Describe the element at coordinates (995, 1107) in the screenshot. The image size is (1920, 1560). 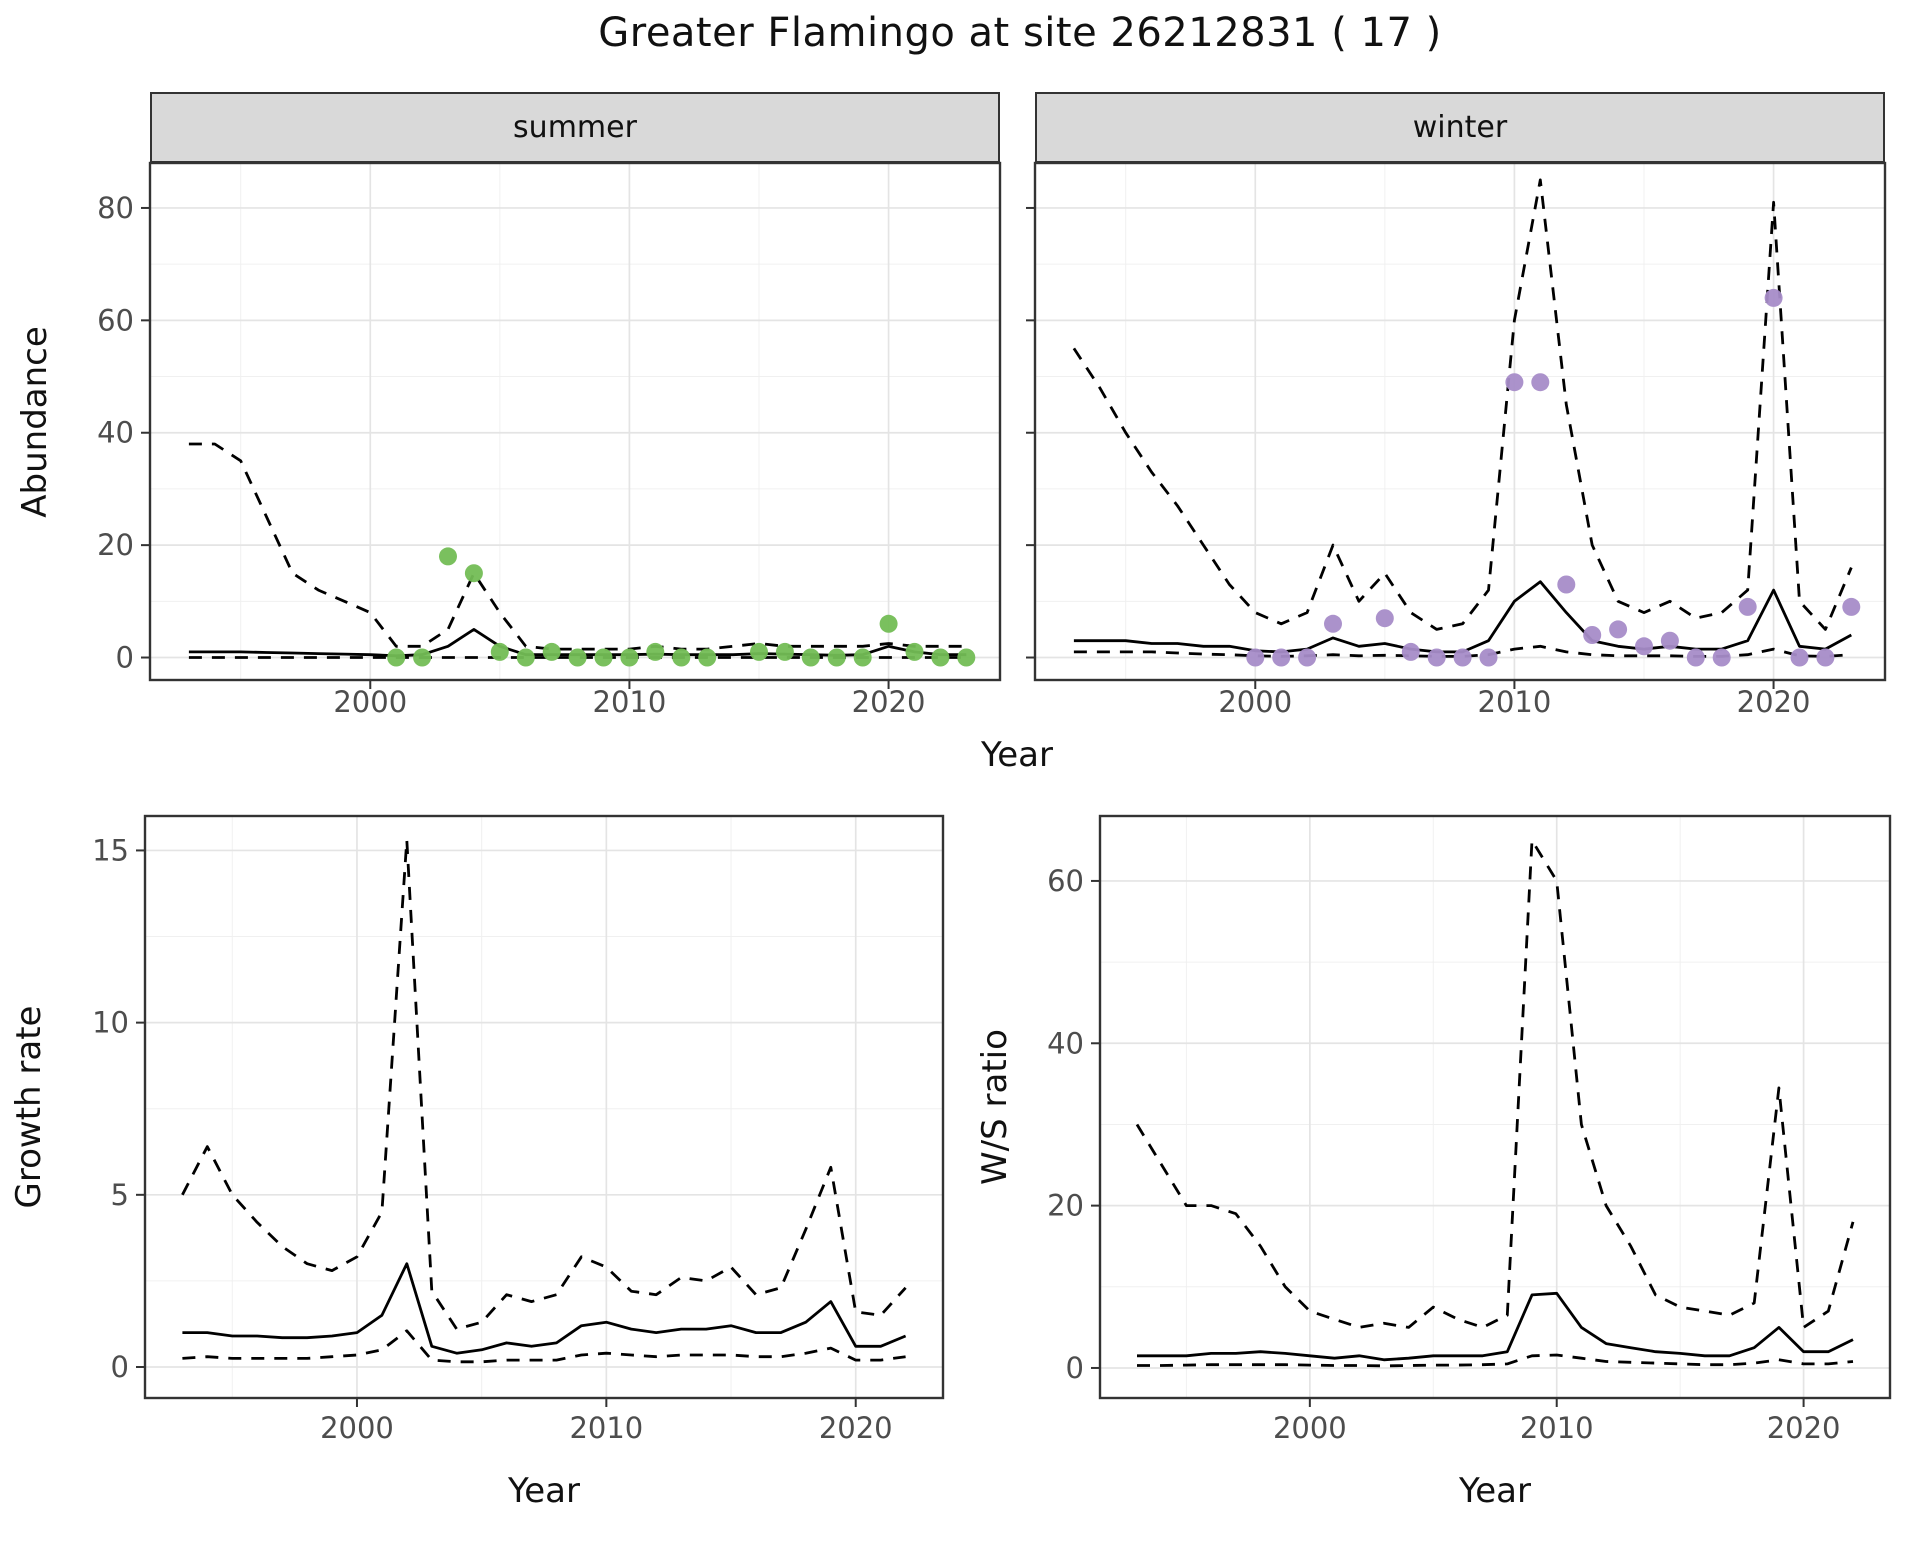
I see `y-axis-title-ws-ratio: W/S ratio` at that location.